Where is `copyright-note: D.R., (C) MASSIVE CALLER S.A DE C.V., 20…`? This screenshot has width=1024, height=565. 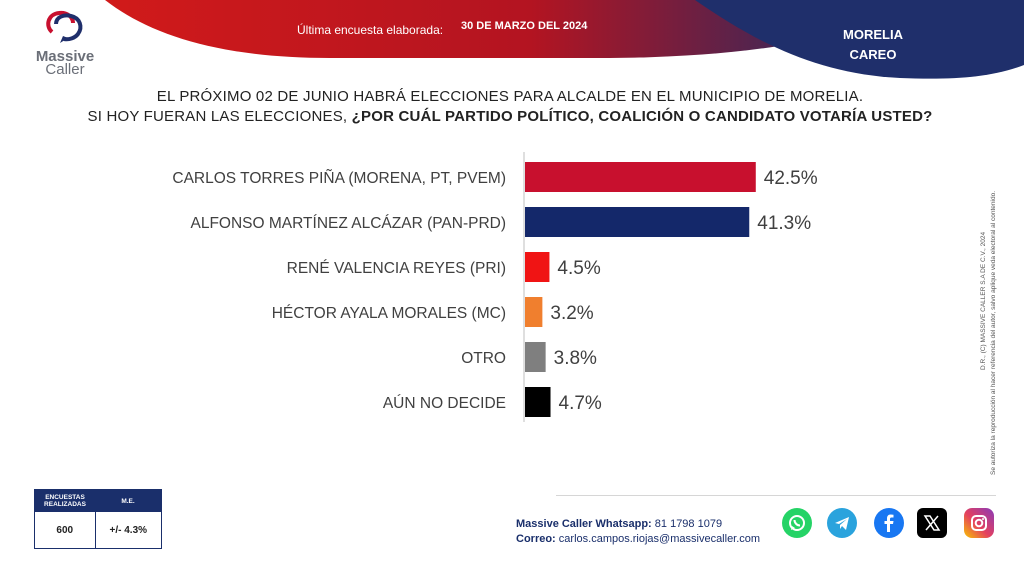
copyright-note: D.R., (C) MASSIVE CALLER S.A DE C.V., 20… is located at coordinates (990, 295).